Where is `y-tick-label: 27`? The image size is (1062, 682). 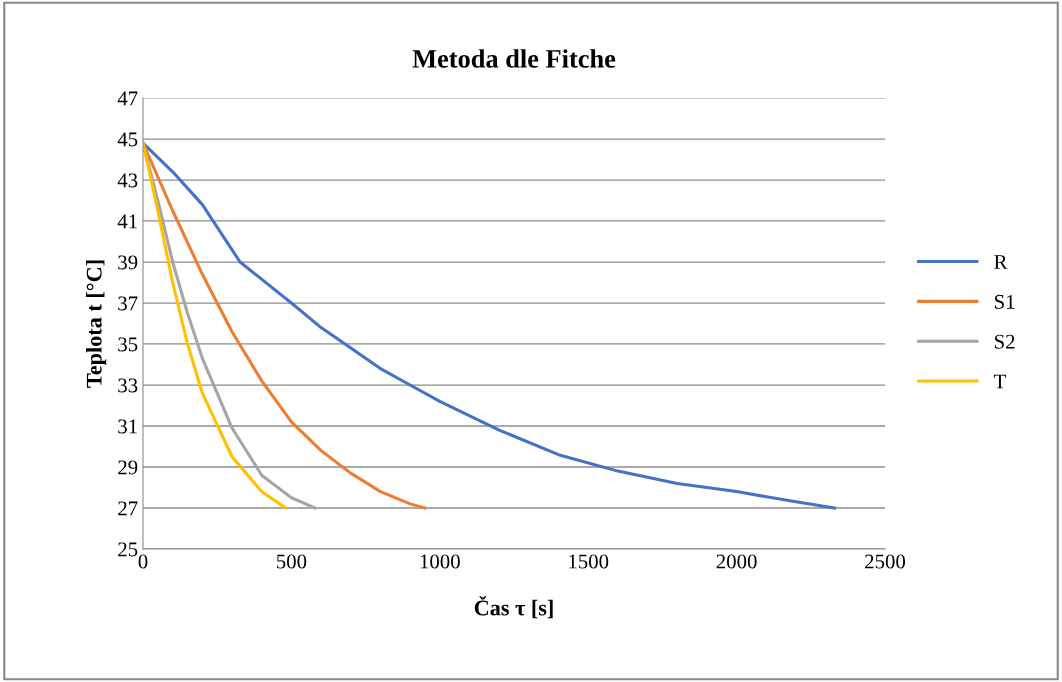
y-tick-label: 27 is located at coordinates (128, 508).